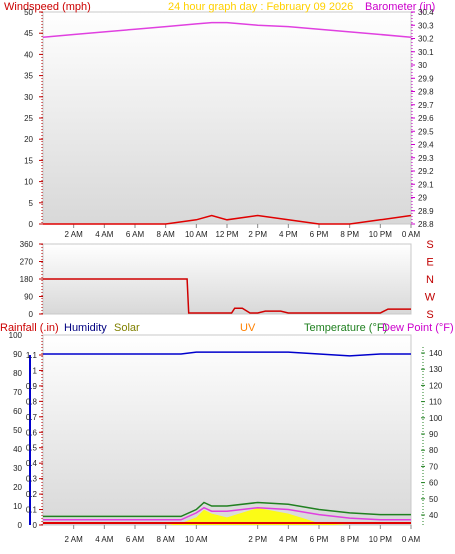 The height and width of the screenshot is (554, 455). I want to click on barometer-line, so click(227, 29).